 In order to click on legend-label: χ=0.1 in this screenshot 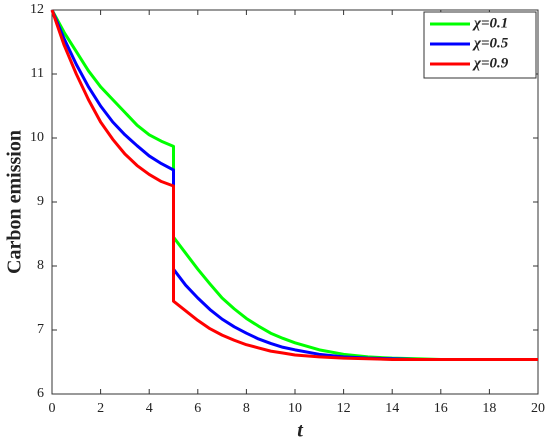, I will do `click(490, 23)`.